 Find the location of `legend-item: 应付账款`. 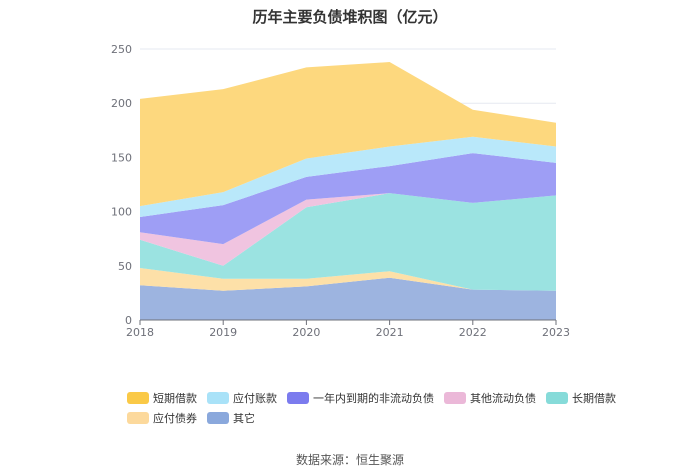

legend-item: 应付账款 is located at coordinates (242, 398).